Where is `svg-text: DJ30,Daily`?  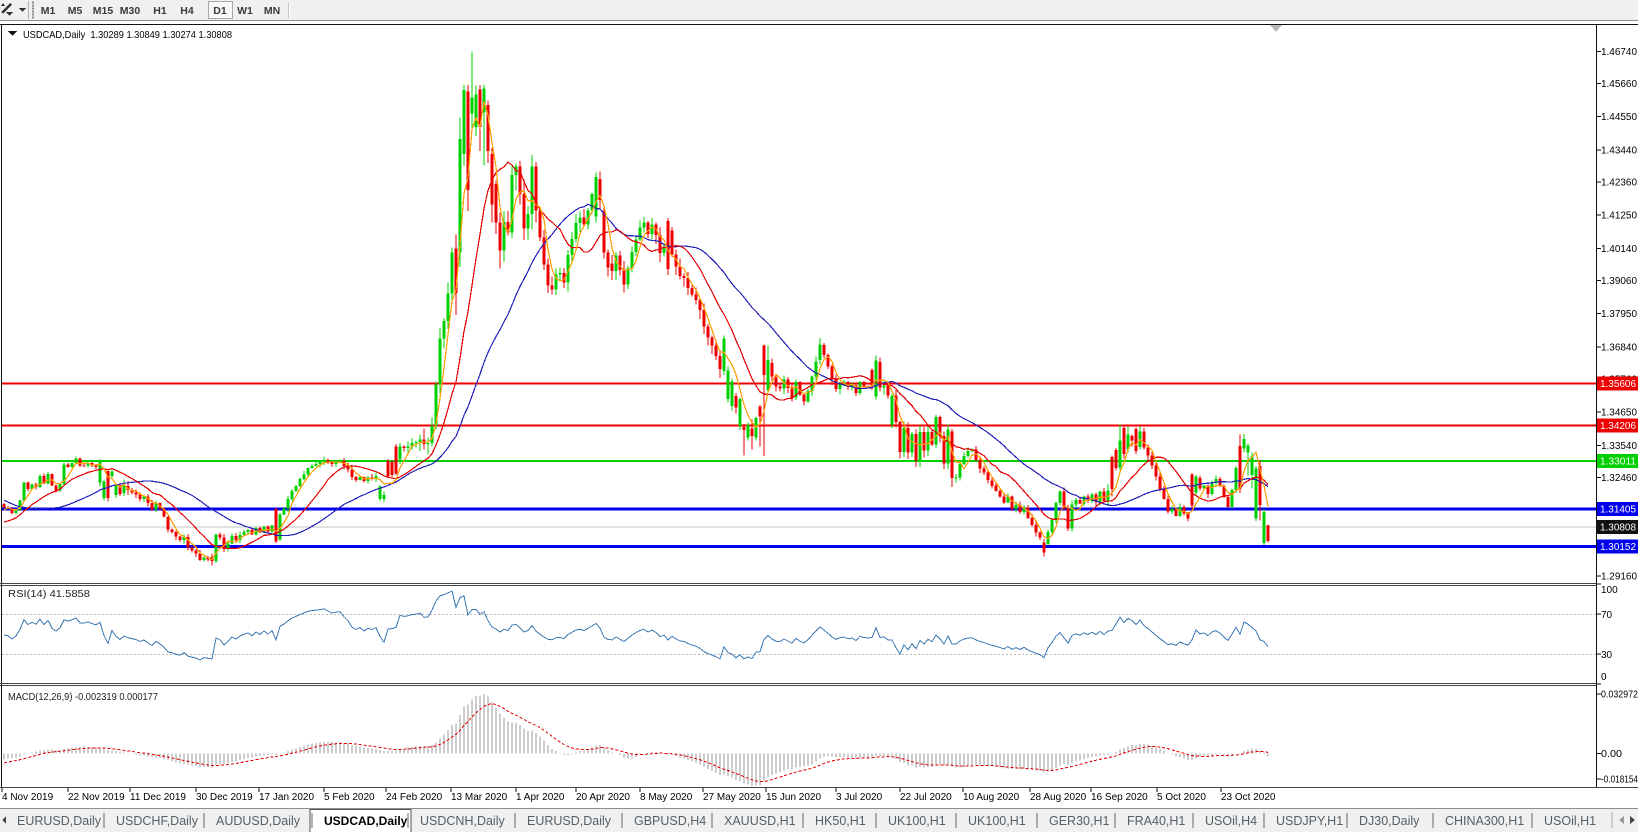
svg-text: DJ30,Daily is located at coordinates (1389, 821).